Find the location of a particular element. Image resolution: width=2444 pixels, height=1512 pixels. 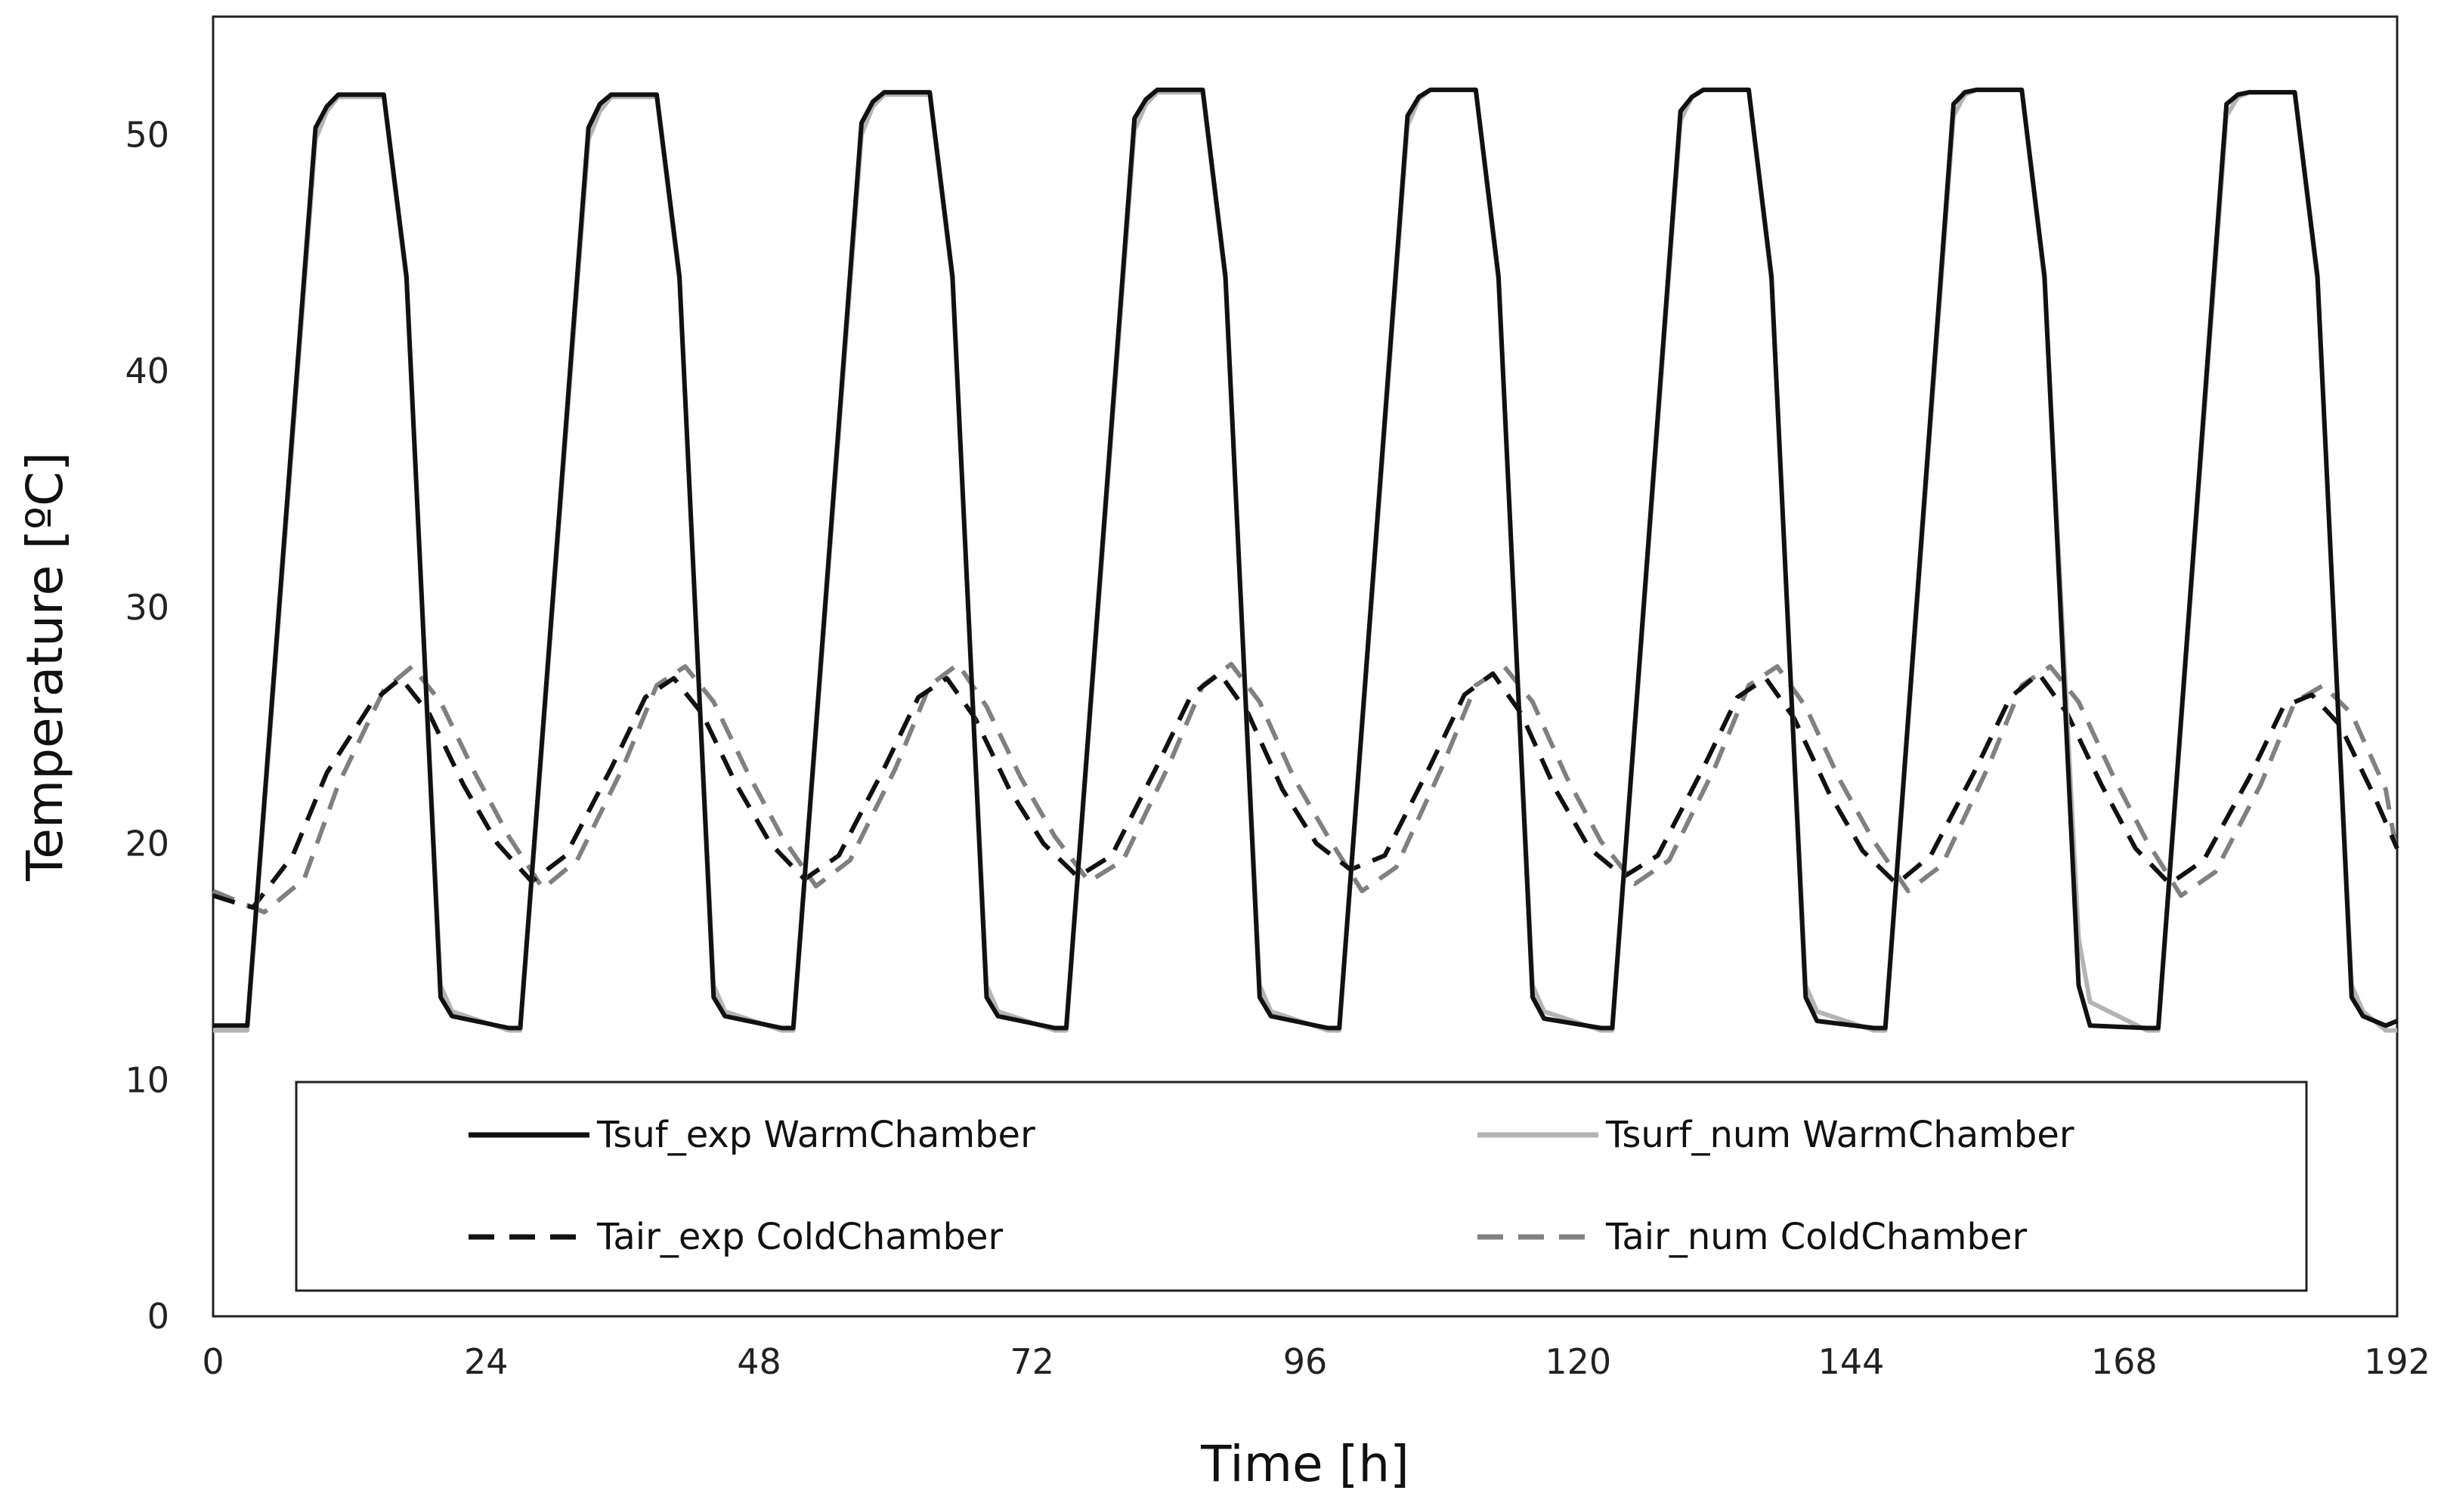

x-tick-label: 168 is located at coordinates (2124, 1361).